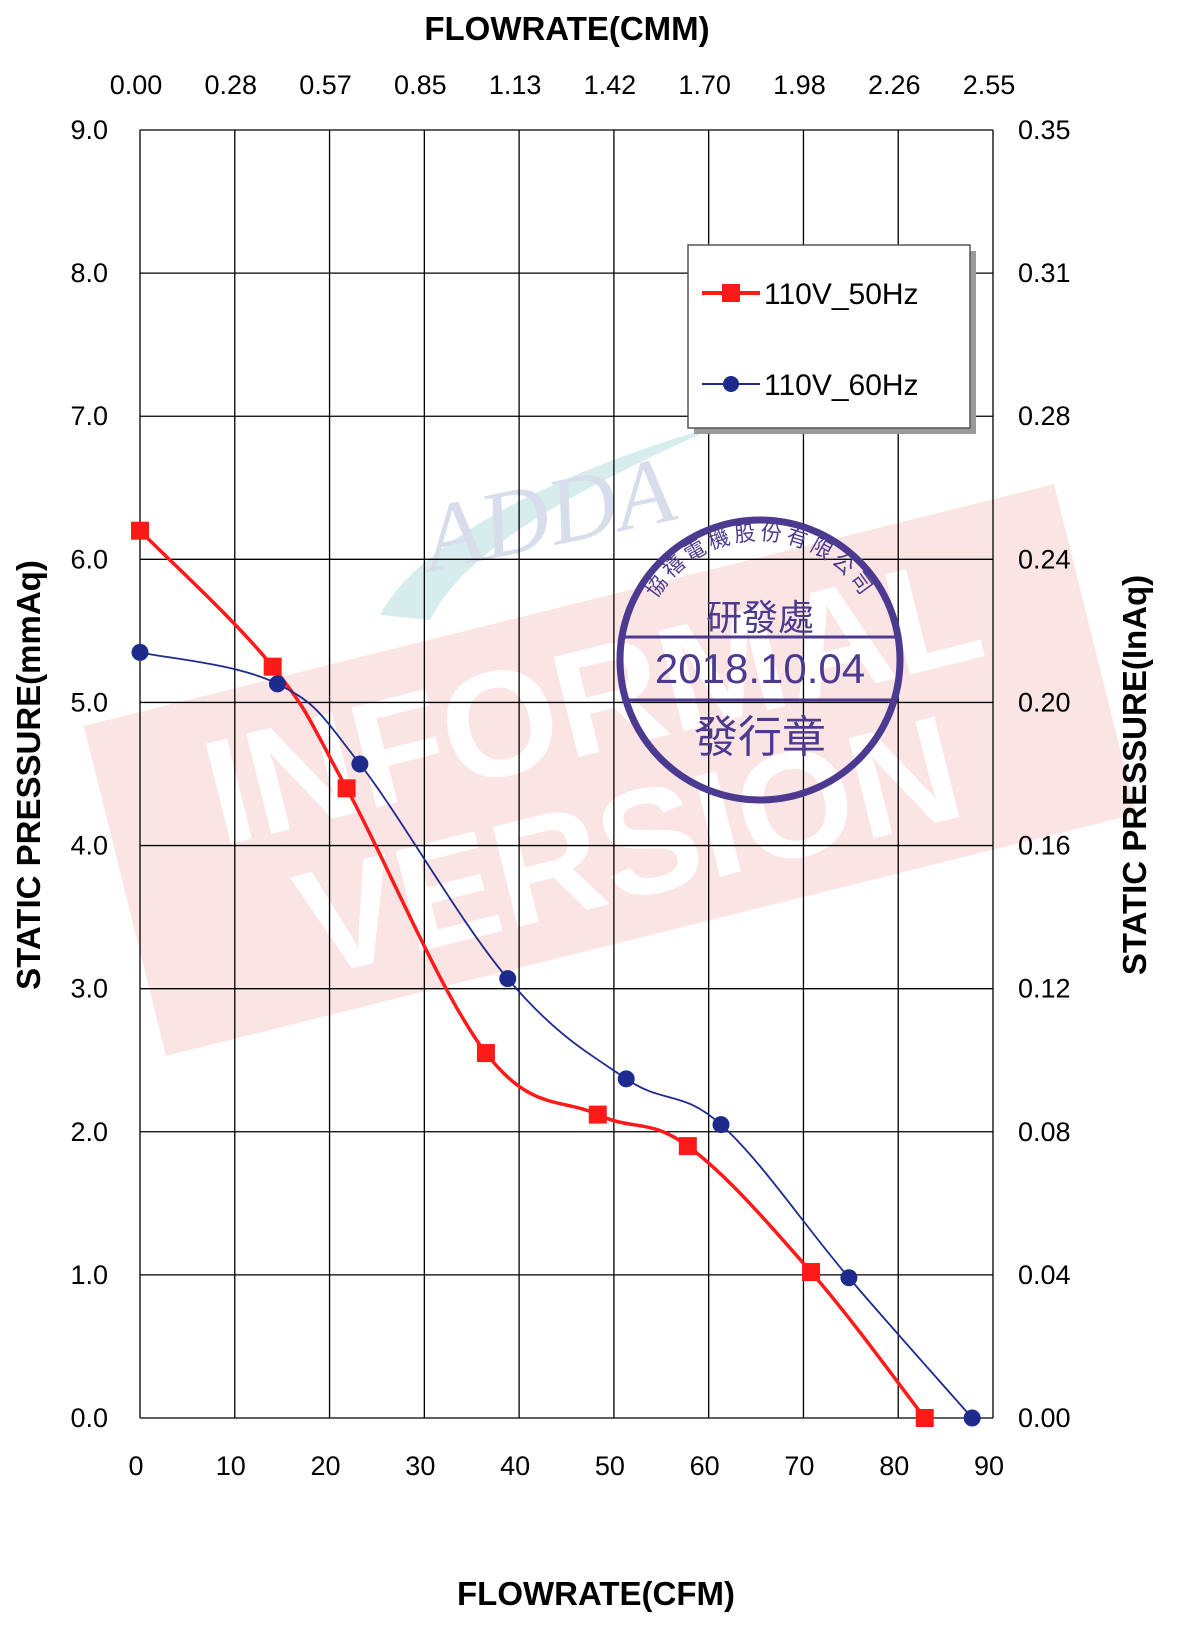 This screenshot has height=1629, width=1195. Describe the element at coordinates (231, 1466) in the screenshot. I see `x-tick-label: 10` at that location.